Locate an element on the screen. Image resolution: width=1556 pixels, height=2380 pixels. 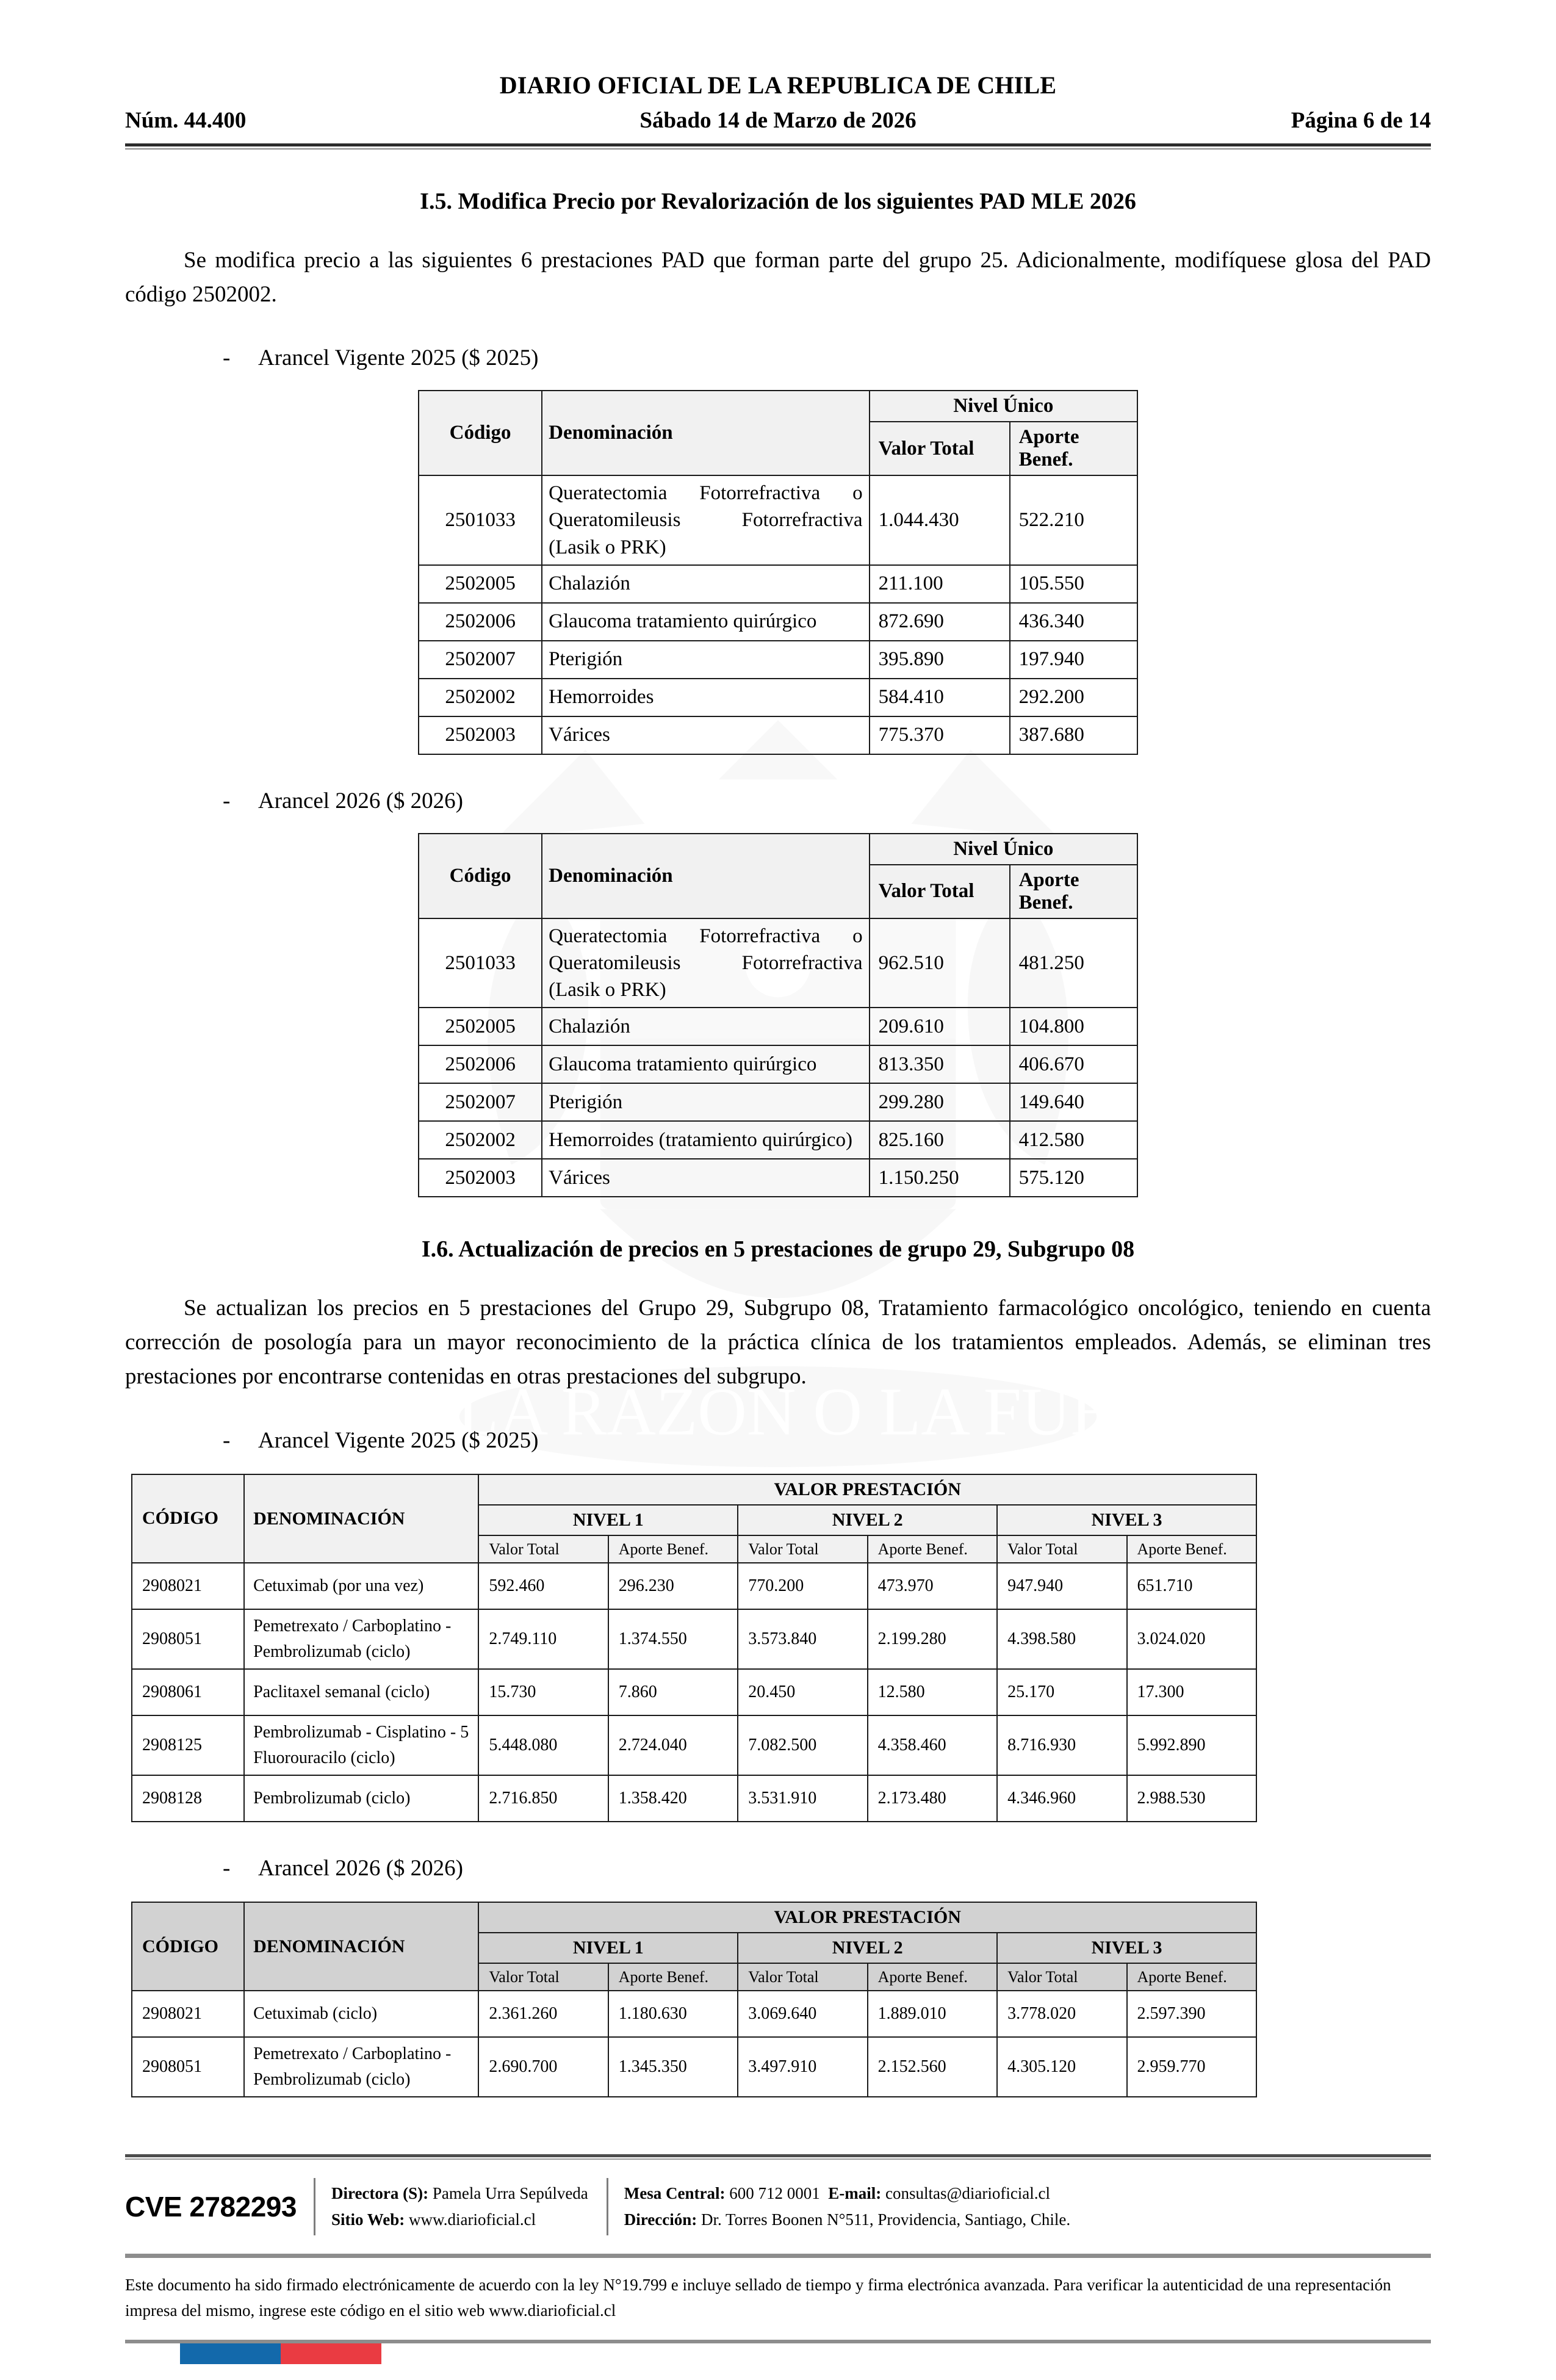
cell-valor-total: 584.410 is located at coordinates (939, 697).